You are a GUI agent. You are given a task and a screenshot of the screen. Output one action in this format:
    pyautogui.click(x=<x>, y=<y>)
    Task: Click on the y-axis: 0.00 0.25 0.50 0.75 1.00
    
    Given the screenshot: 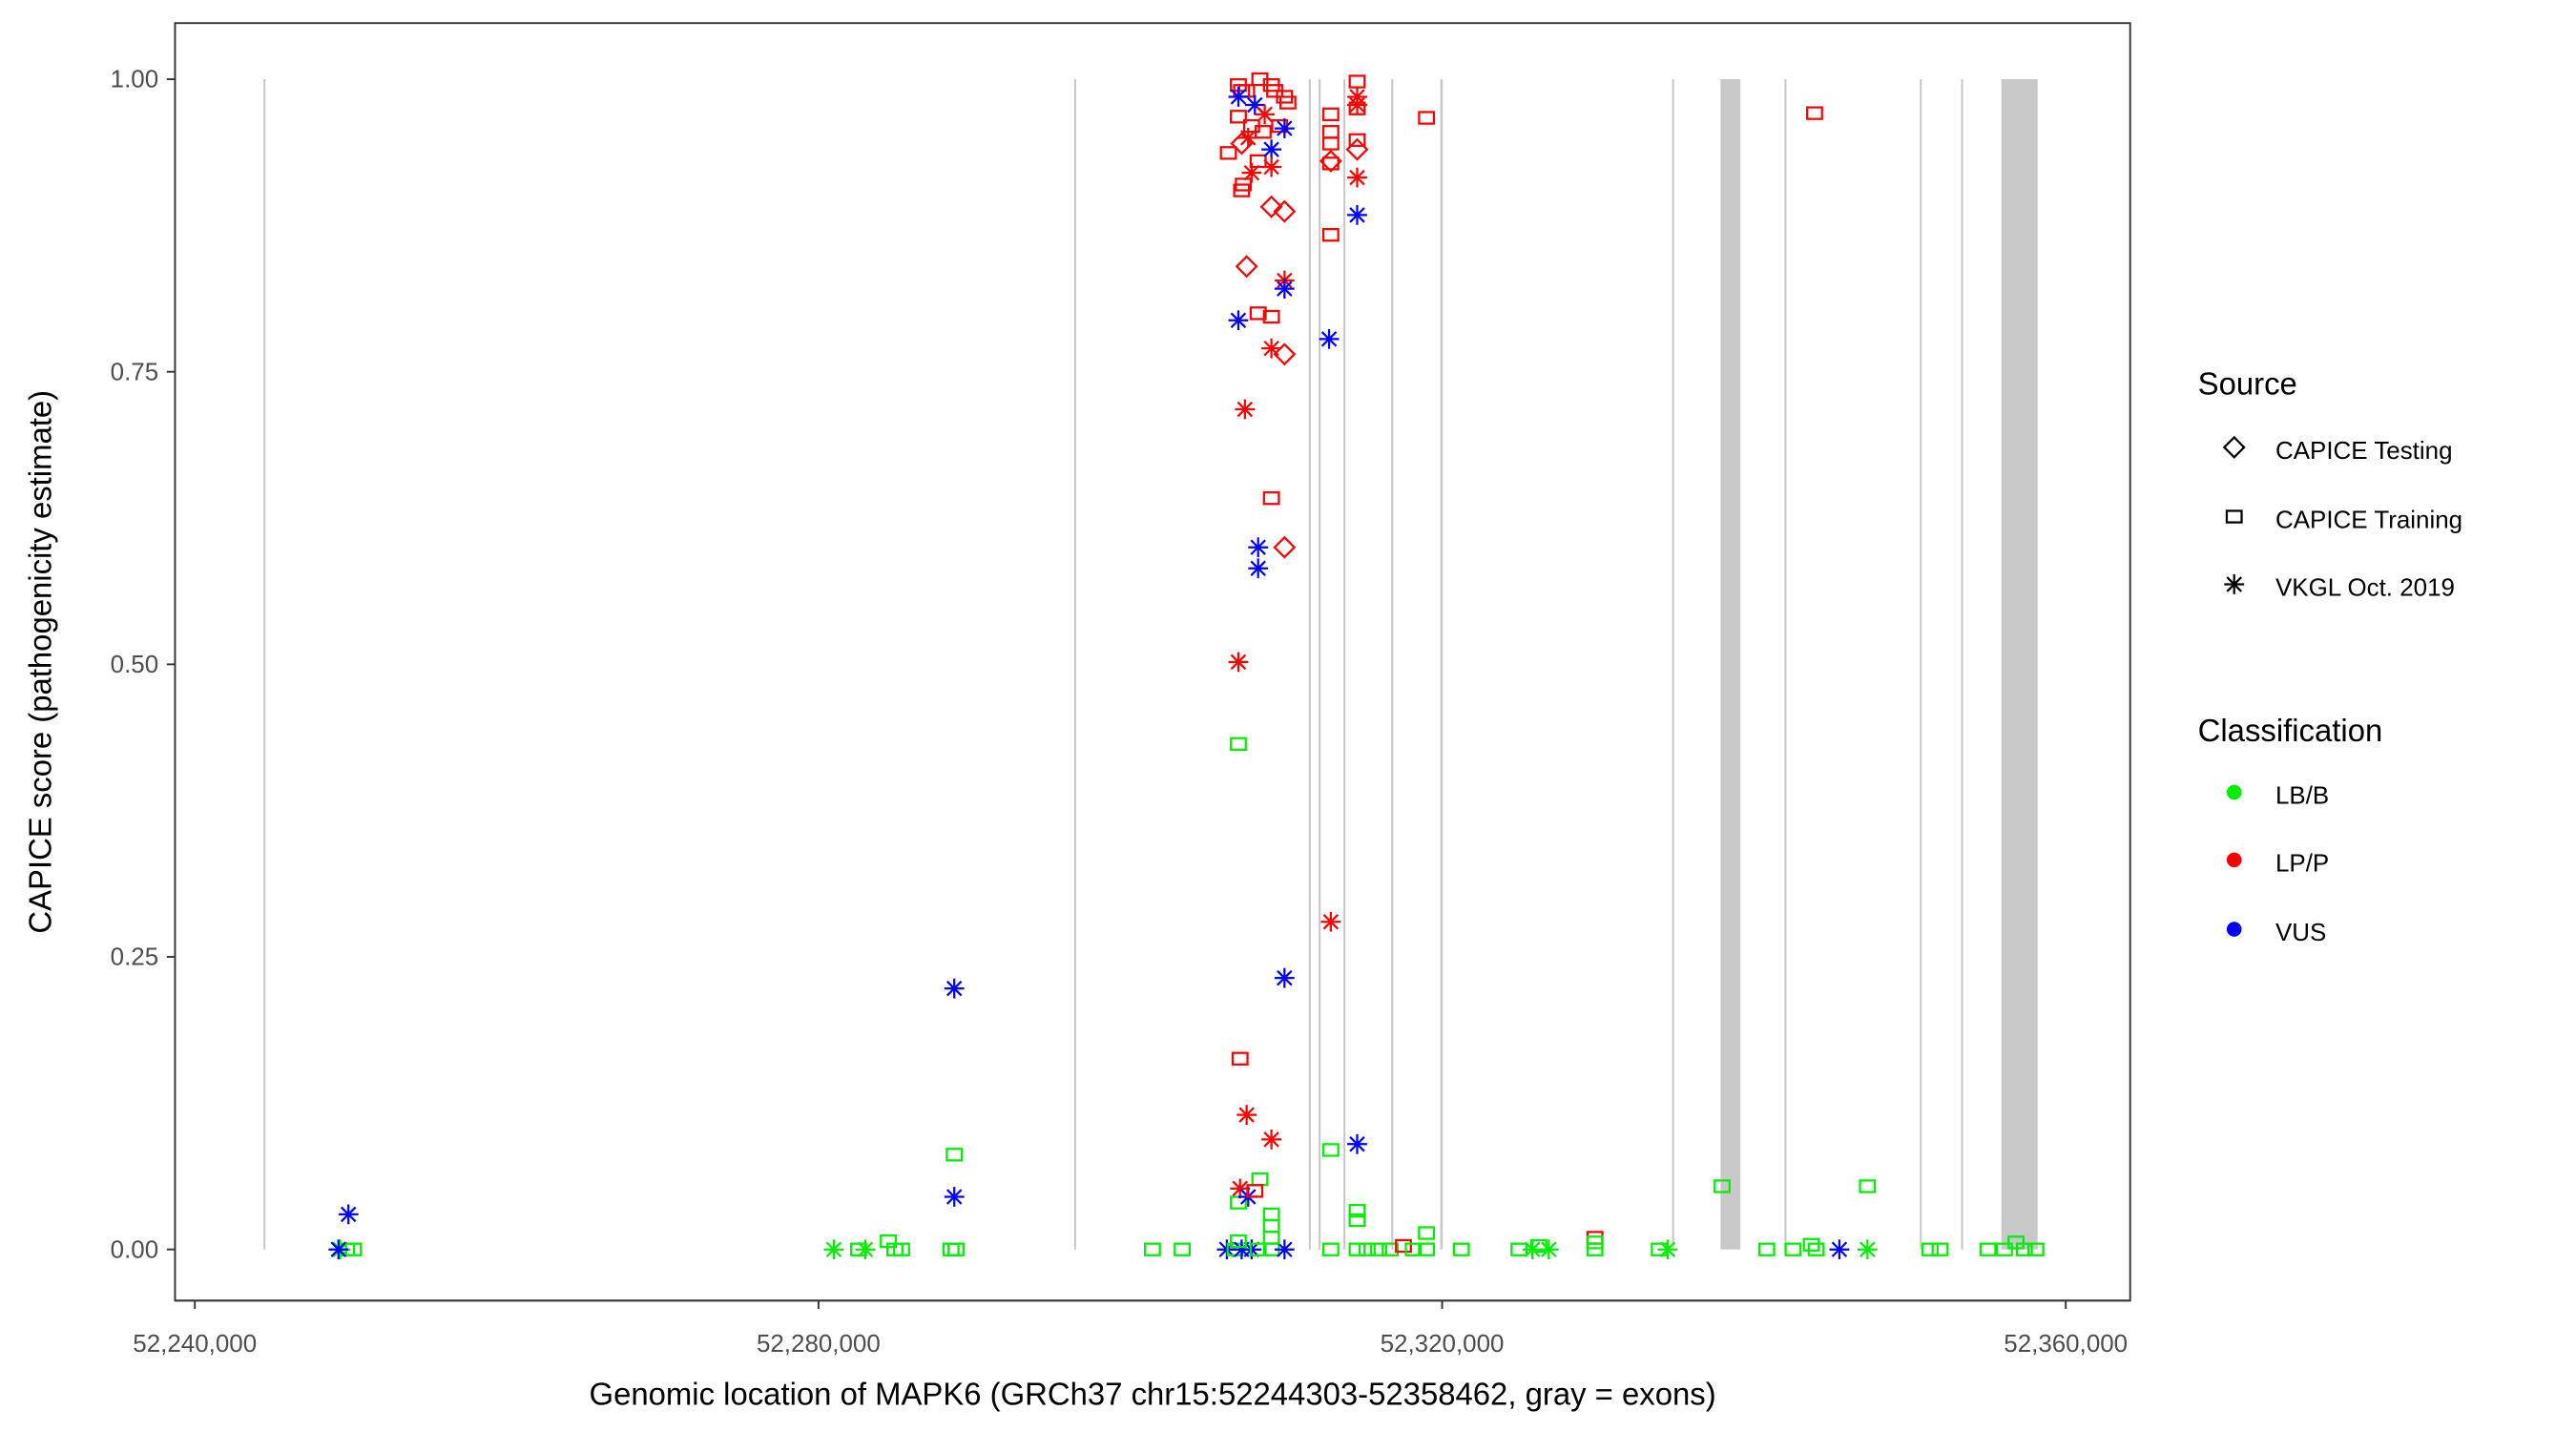 What is the action you would take?
    pyautogui.click(x=143, y=665)
    